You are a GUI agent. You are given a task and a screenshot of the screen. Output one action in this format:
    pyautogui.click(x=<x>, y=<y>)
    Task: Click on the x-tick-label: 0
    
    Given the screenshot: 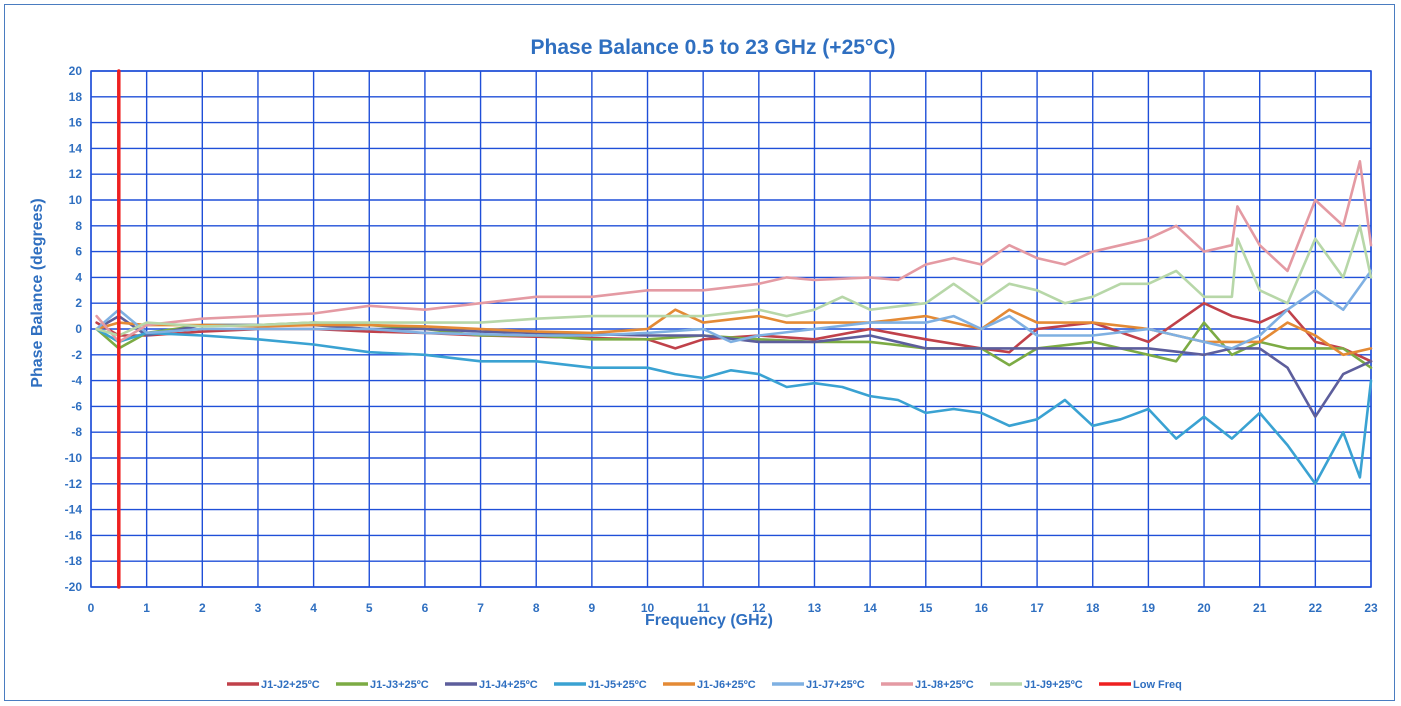 What is the action you would take?
    pyautogui.click(x=91, y=608)
    